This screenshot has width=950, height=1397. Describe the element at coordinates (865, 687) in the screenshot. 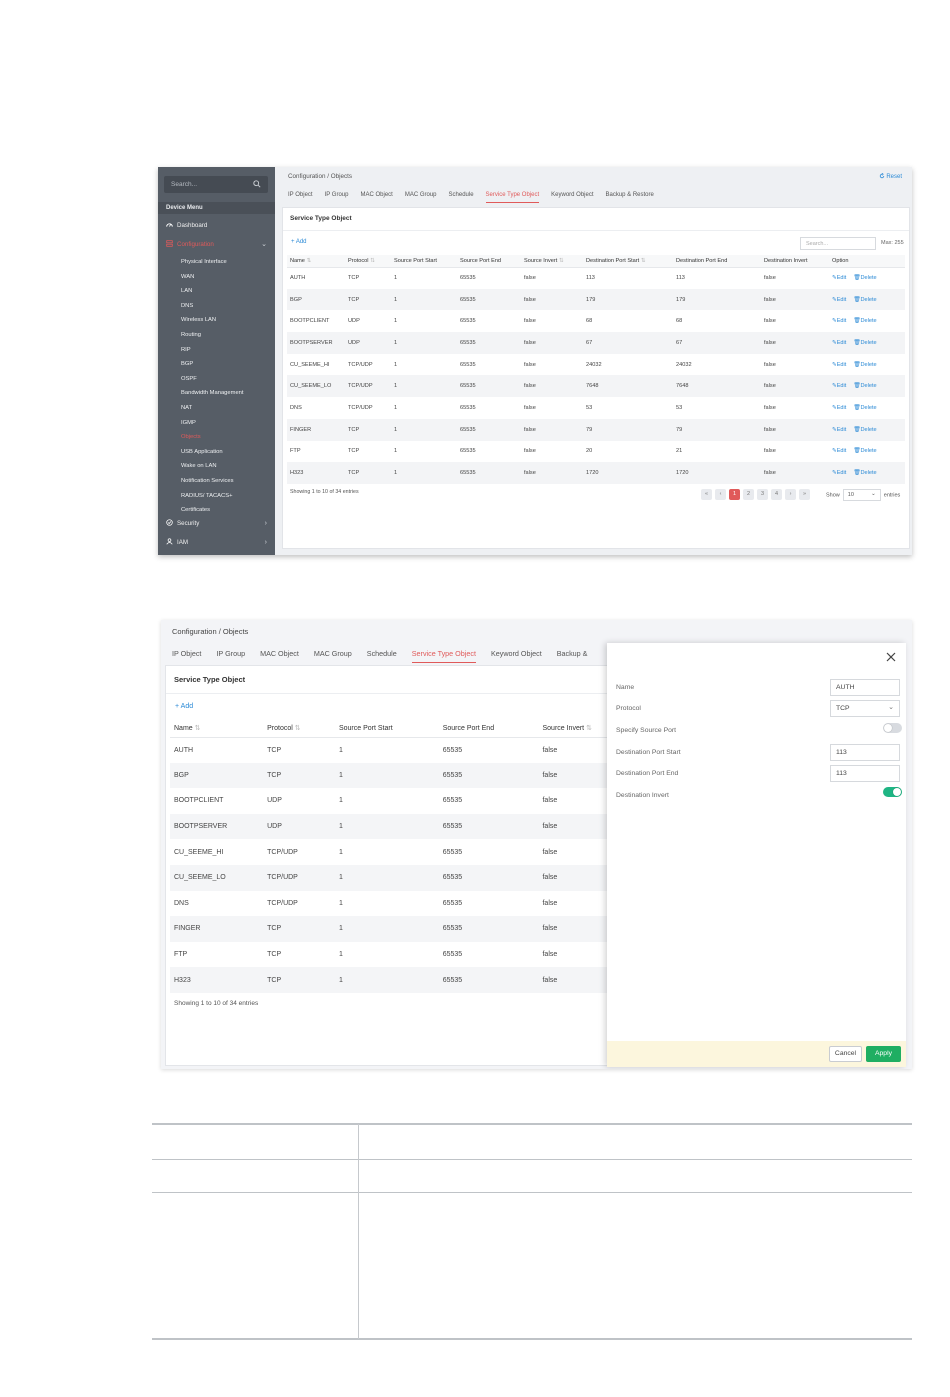

I see `name-field: AUTH` at that location.